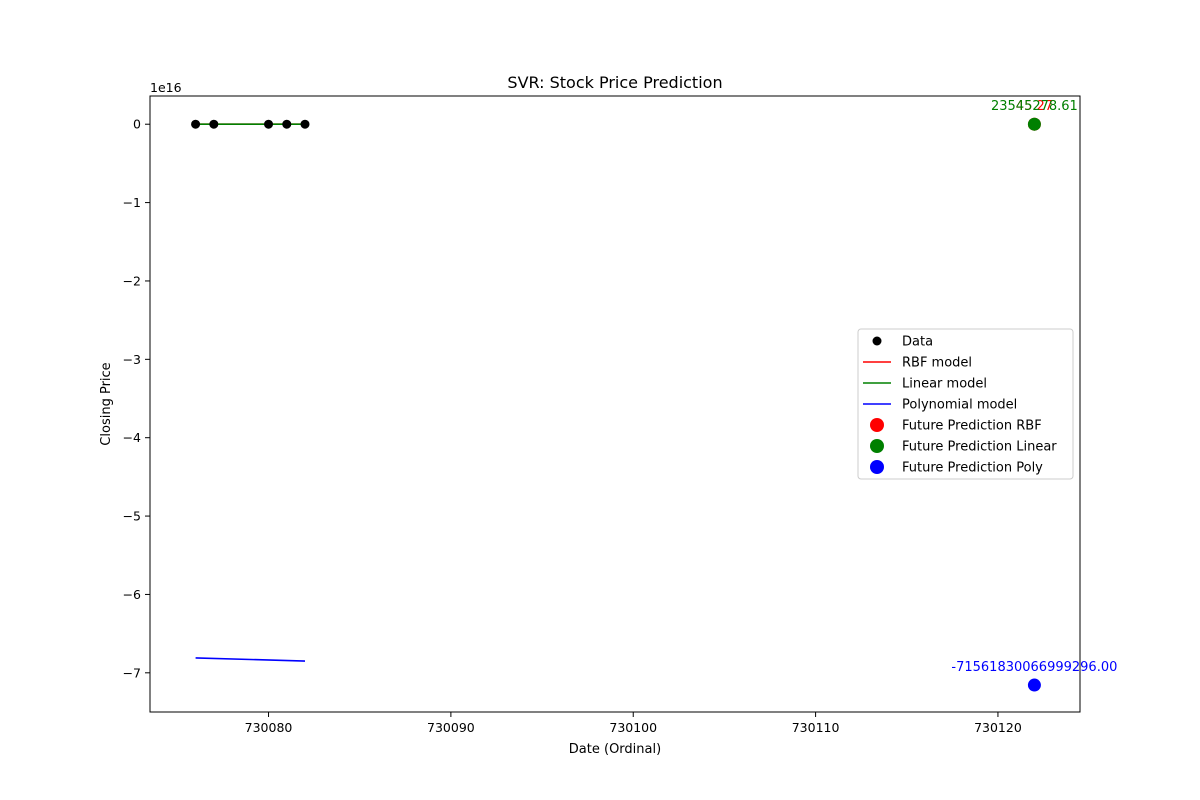  I want to click on y-tick-label: −7, so click(132, 672).